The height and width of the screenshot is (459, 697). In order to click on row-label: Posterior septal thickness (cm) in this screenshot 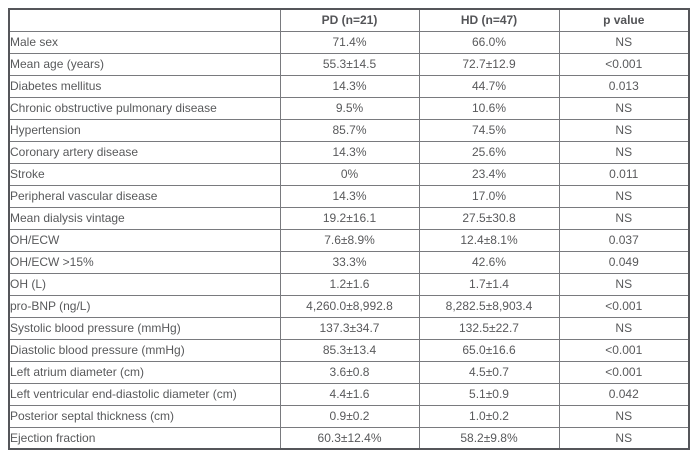, I will do `click(144, 416)`.